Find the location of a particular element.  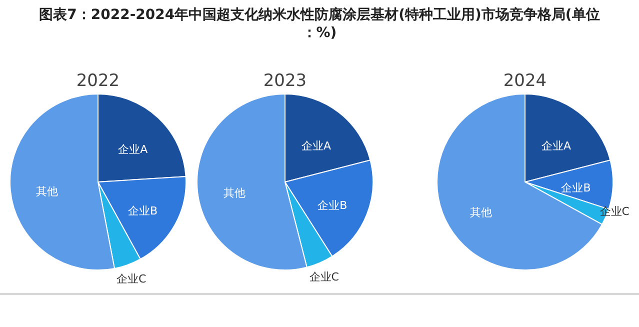

chart-subtitle: 2023 is located at coordinates (285, 81).